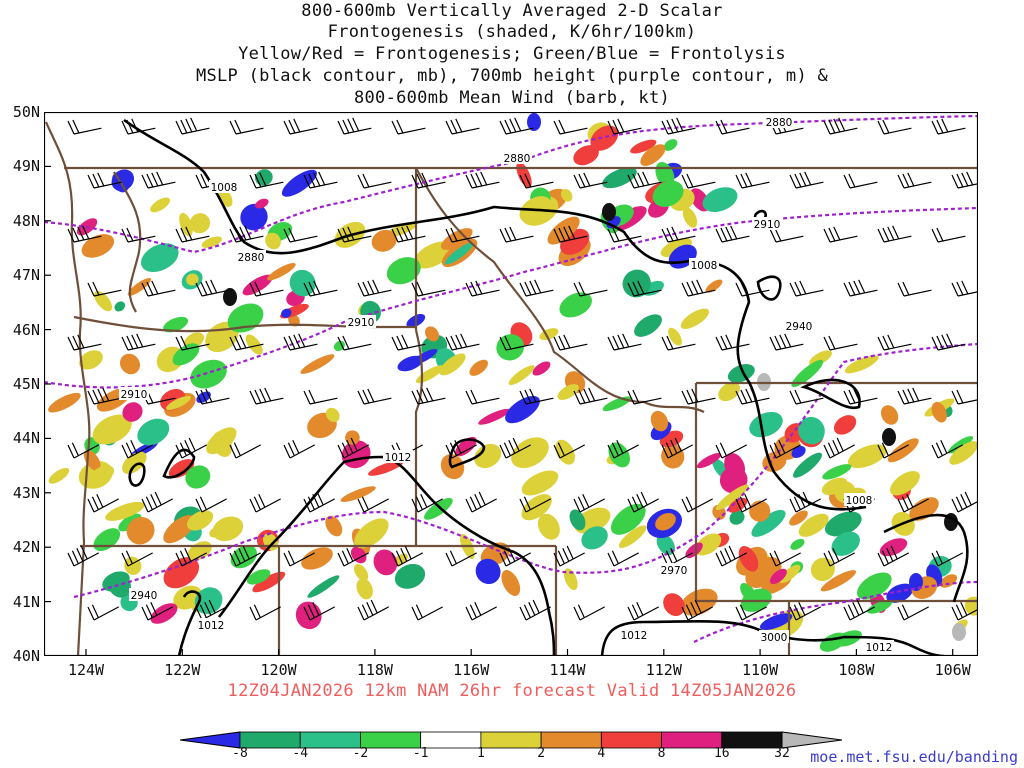 The image size is (1024, 768). Describe the element at coordinates (512, 11) in the screenshot. I see `map-title-line-1: 800-600mb Vertically Averaged 2-D Scalar` at that location.